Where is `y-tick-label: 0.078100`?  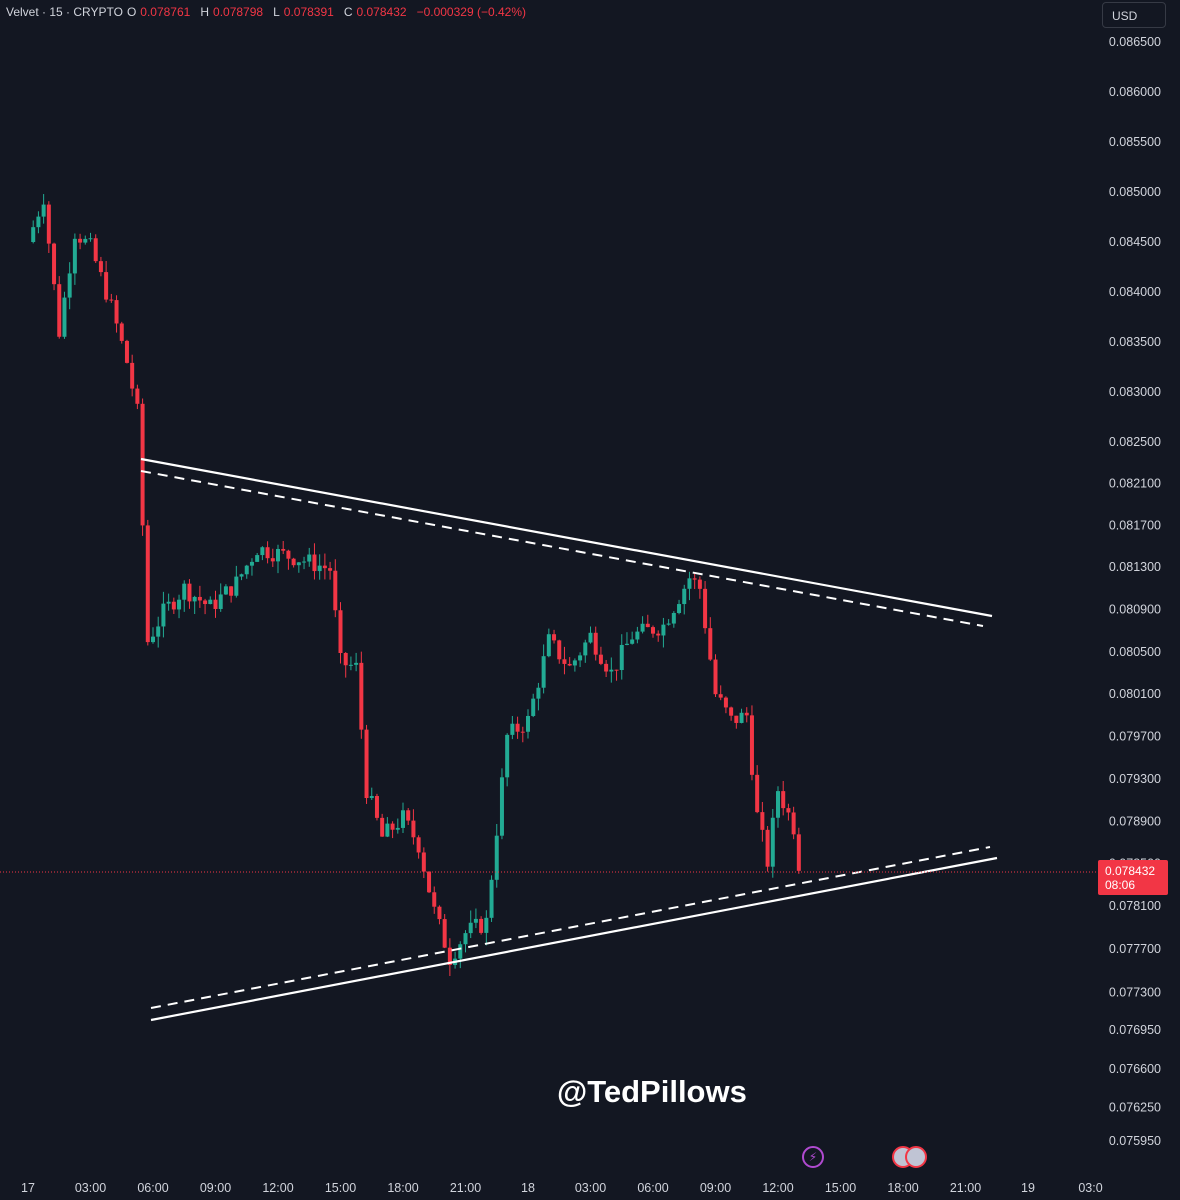 y-tick-label: 0.078100 is located at coordinates (1135, 906).